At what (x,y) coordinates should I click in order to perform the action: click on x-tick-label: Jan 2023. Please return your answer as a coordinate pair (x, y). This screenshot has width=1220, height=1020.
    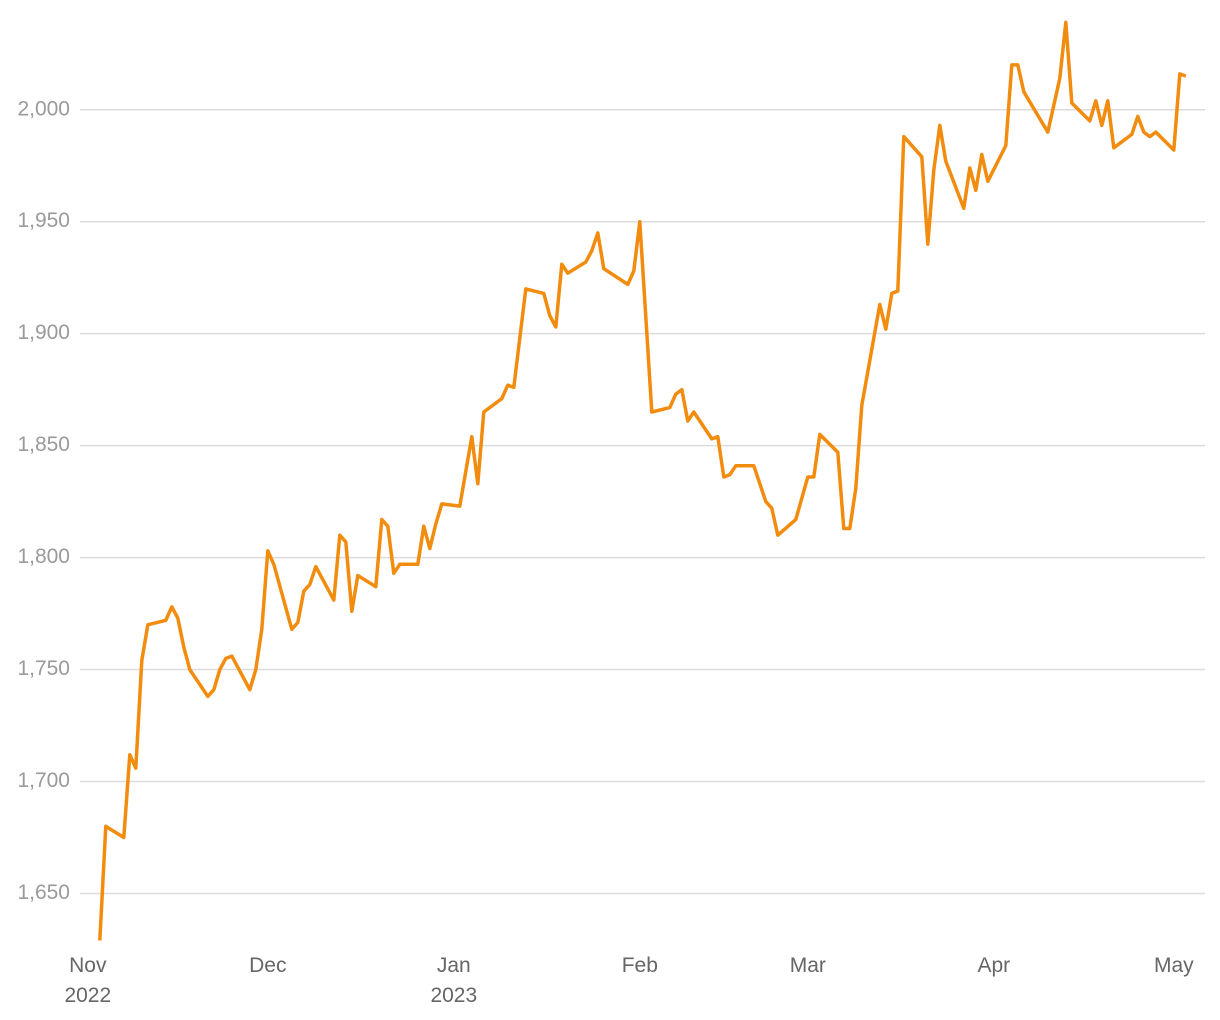
    Looking at the image, I should click on (454, 980).